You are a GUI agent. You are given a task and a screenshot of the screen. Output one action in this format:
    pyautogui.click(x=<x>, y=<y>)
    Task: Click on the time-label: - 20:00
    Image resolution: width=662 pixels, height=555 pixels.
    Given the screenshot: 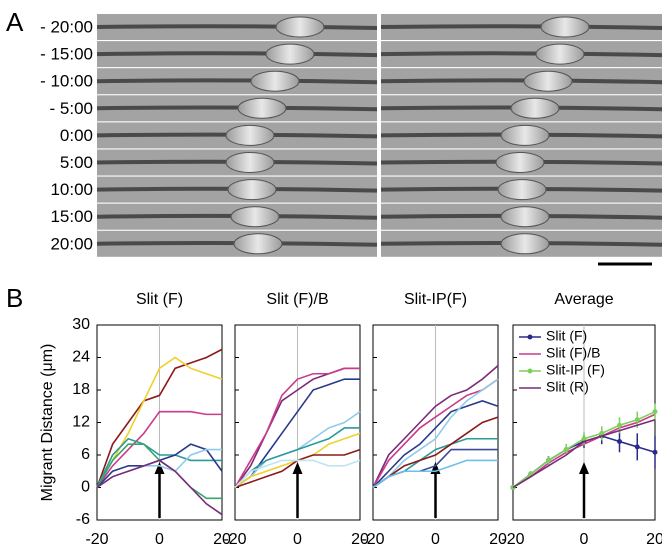 What is the action you would take?
    pyautogui.click(x=66, y=26)
    